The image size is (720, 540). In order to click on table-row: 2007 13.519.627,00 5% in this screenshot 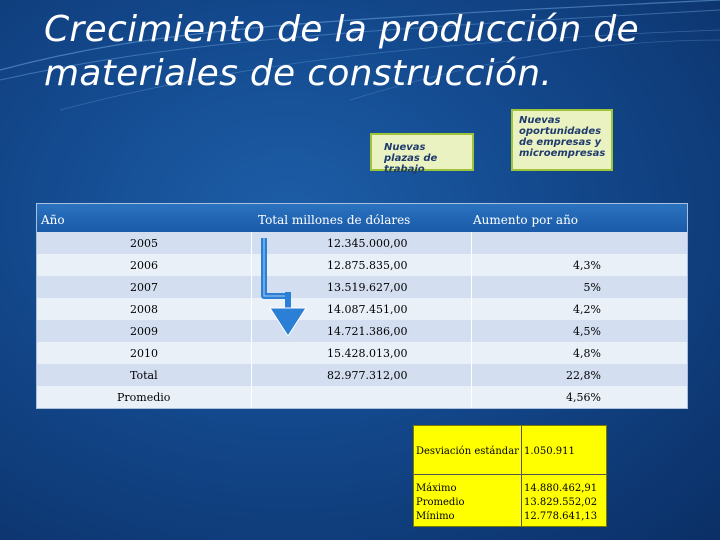, I will do `click(362, 287)`.